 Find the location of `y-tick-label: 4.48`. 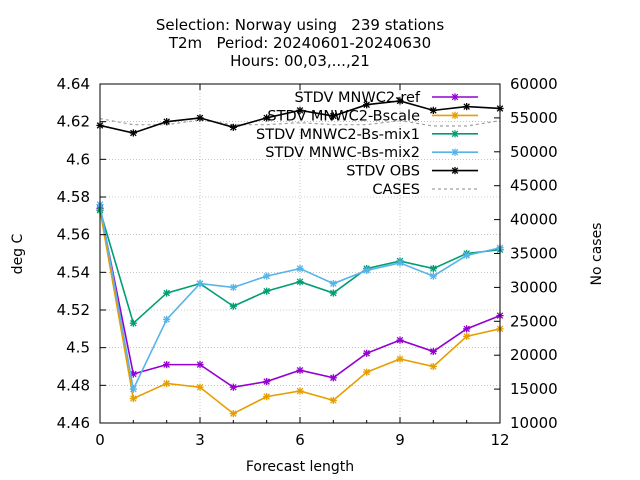

y-tick-label: 4.48 is located at coordinates (73, 385).